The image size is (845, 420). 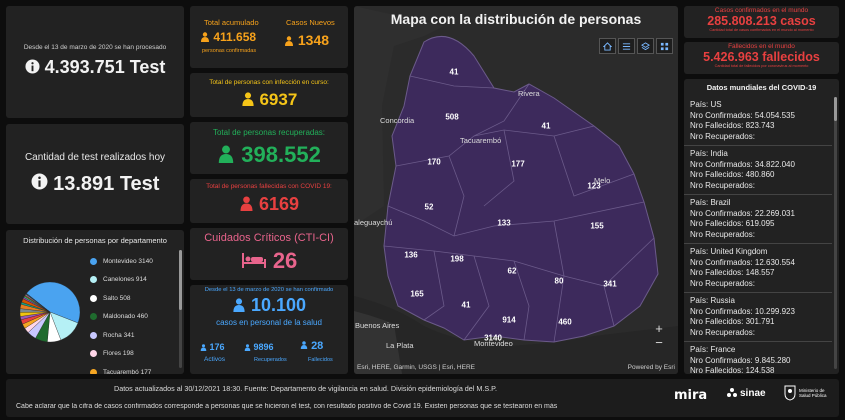 I want to click on sinae-logo: sinae, so click(x=746, y=393).